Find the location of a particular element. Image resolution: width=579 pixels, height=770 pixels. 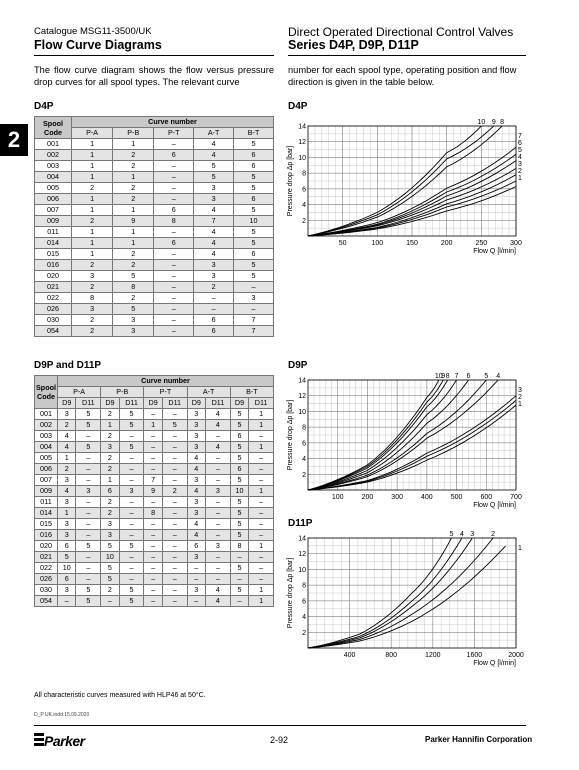

y-tick-label: 8 is located at coordinates (304, 428).